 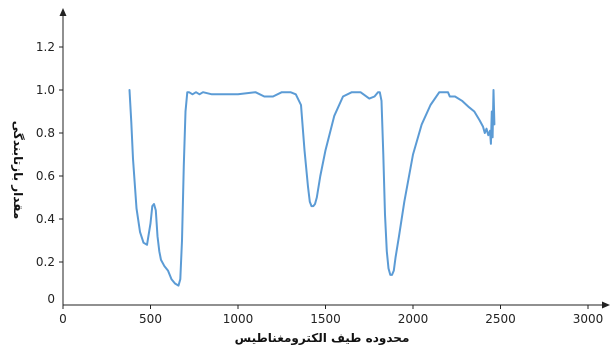 What do you see at coordinates (606, 305) in the screenshot?
I see `x-axis-arrow-icon` at bounding box center [606, 305].